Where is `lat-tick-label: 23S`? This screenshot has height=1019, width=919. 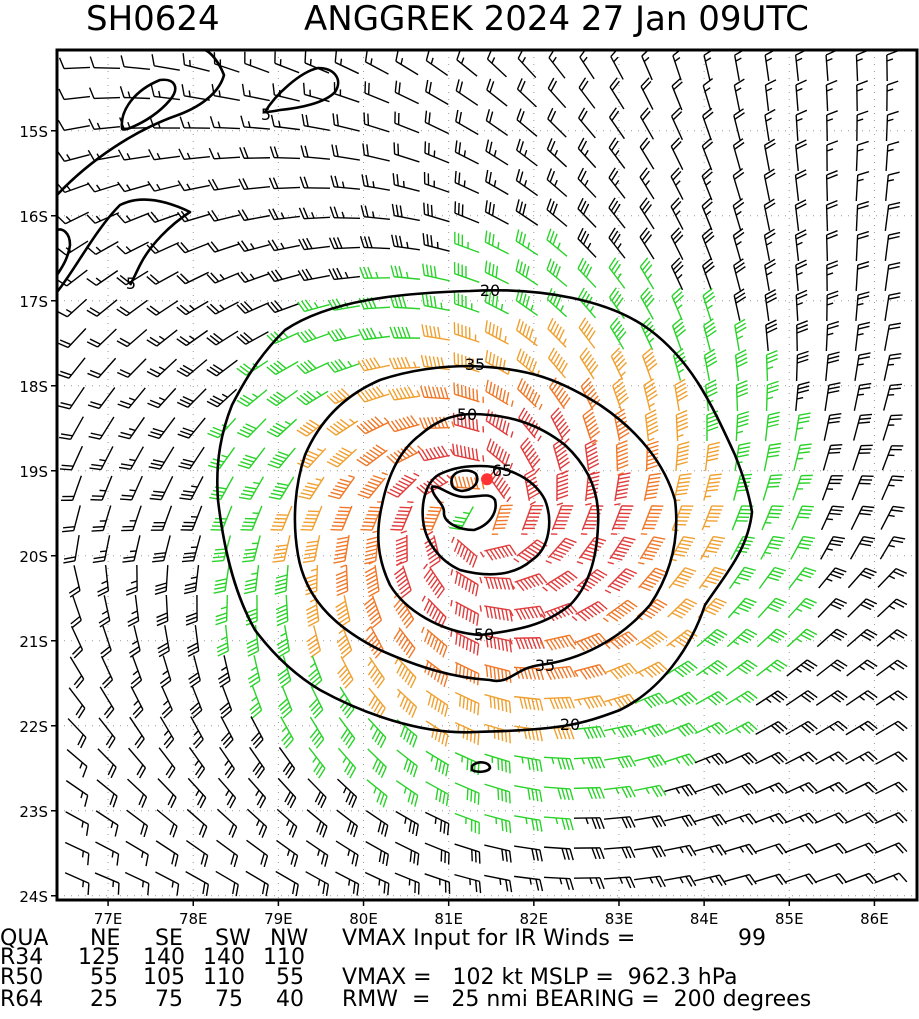
lat-tick-label: 23S is located at coordinates (33, 812).